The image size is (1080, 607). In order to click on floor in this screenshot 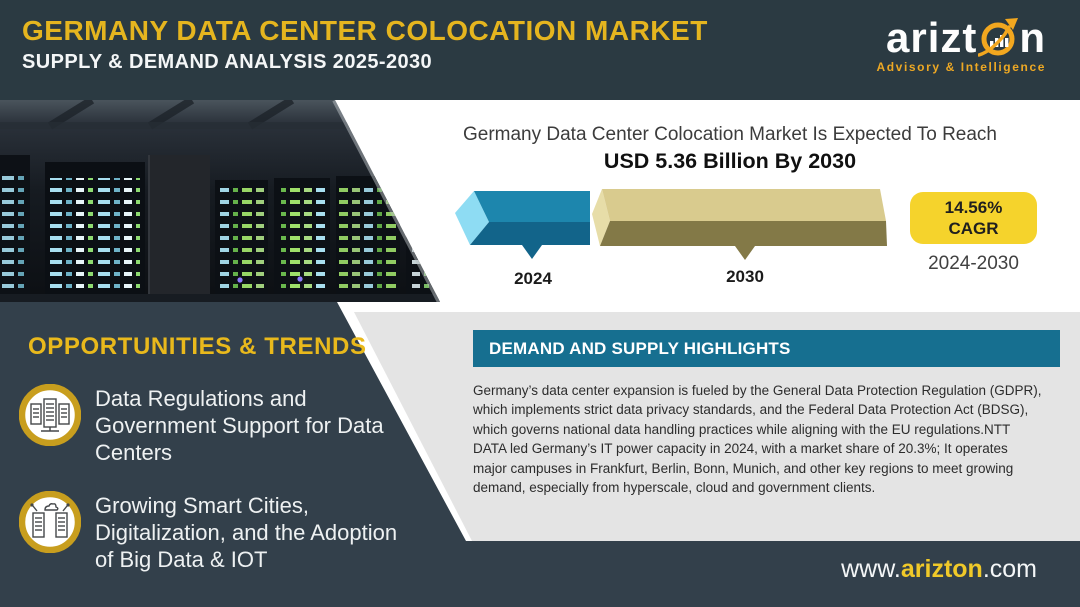, I will do `click(230, 298)`.